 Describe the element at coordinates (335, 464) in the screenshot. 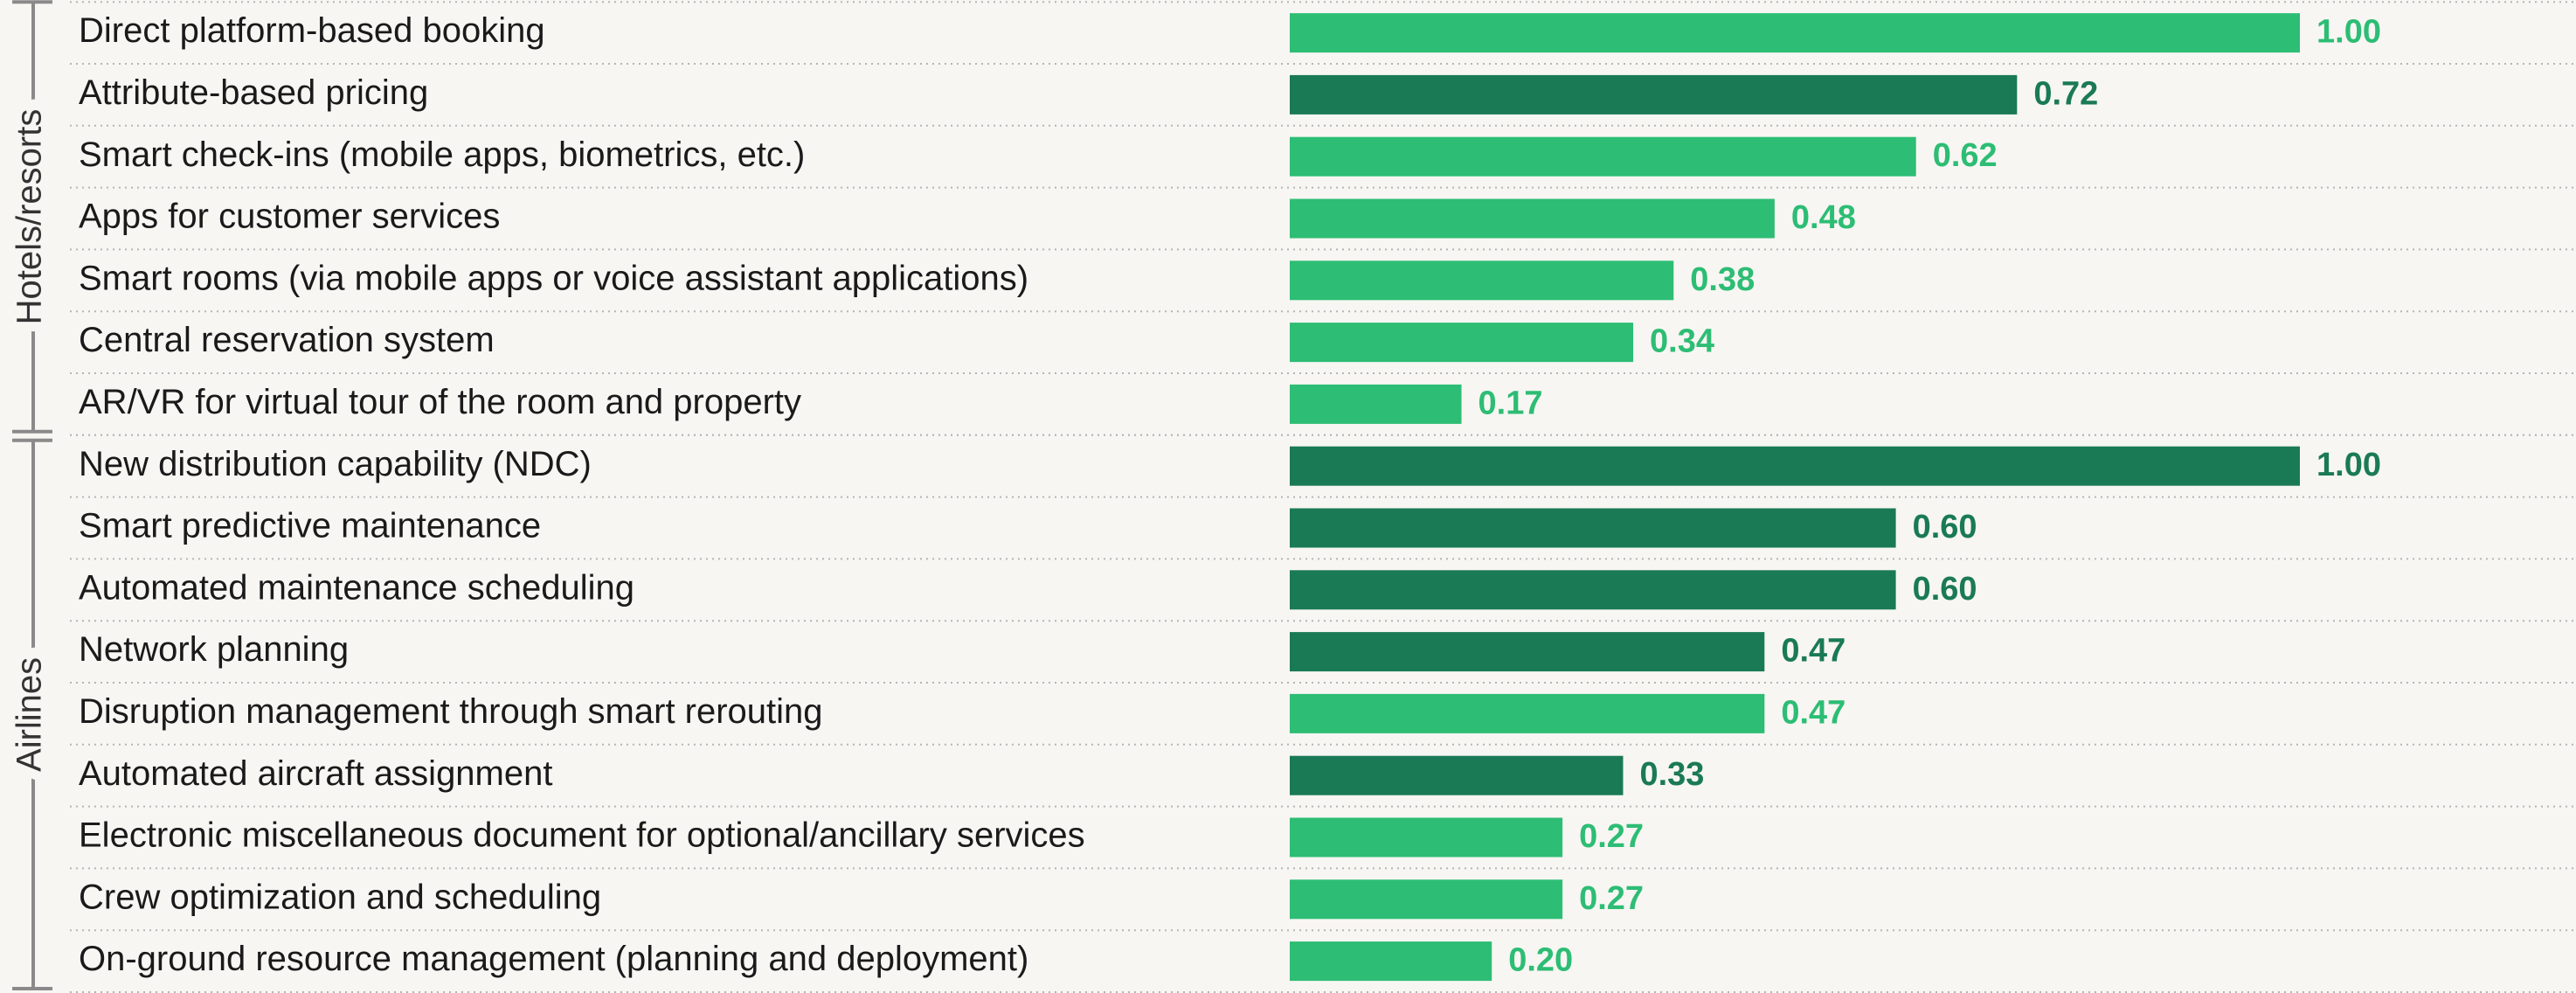

I see `category-label: New distribution capability (NDC)` at that location.